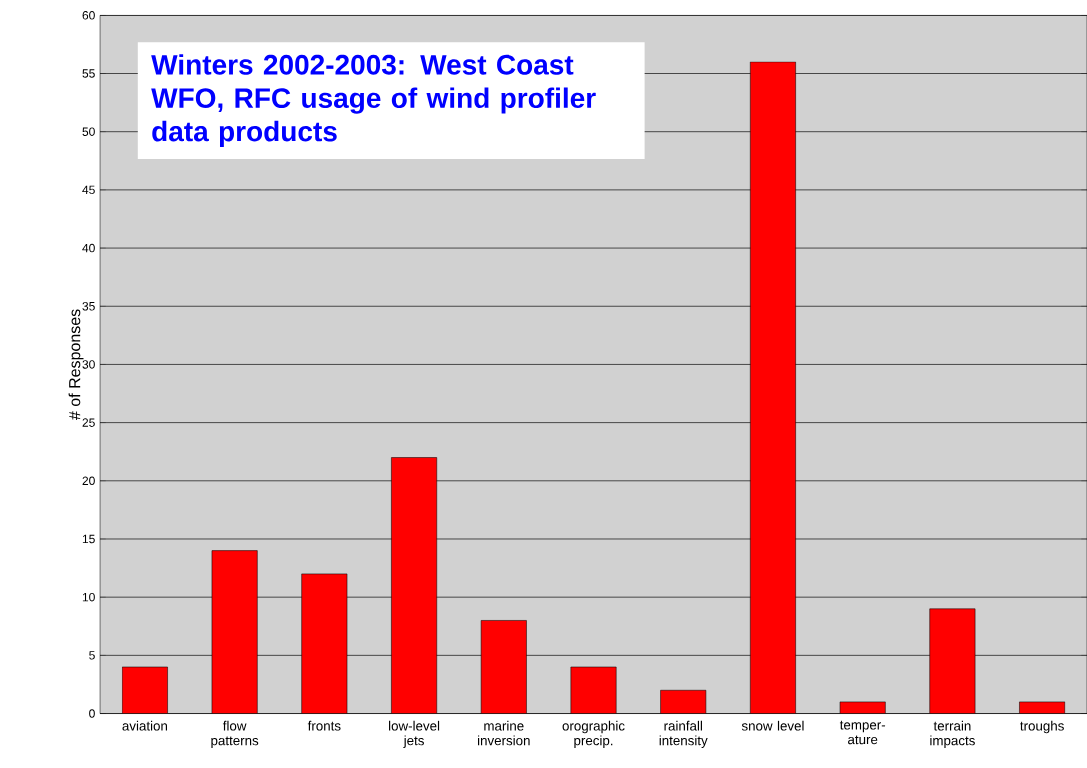 The image size is (1087, 768). I want to click on y-tick-label: 10, so click(88, 597).